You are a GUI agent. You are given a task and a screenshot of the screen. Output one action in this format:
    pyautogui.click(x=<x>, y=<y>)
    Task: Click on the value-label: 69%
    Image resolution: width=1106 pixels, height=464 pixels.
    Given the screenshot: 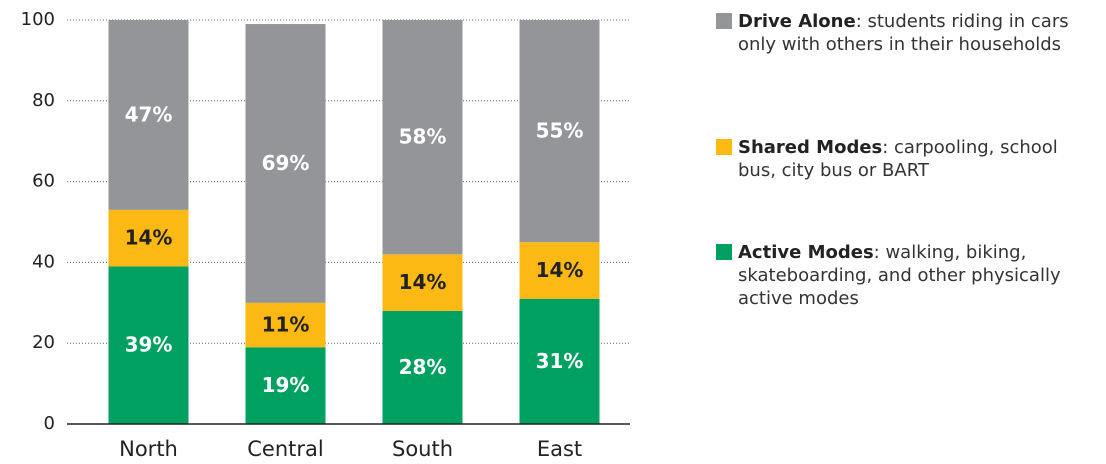 What is the action you would take?
    pyautogui.click(x=286, y=163)
    